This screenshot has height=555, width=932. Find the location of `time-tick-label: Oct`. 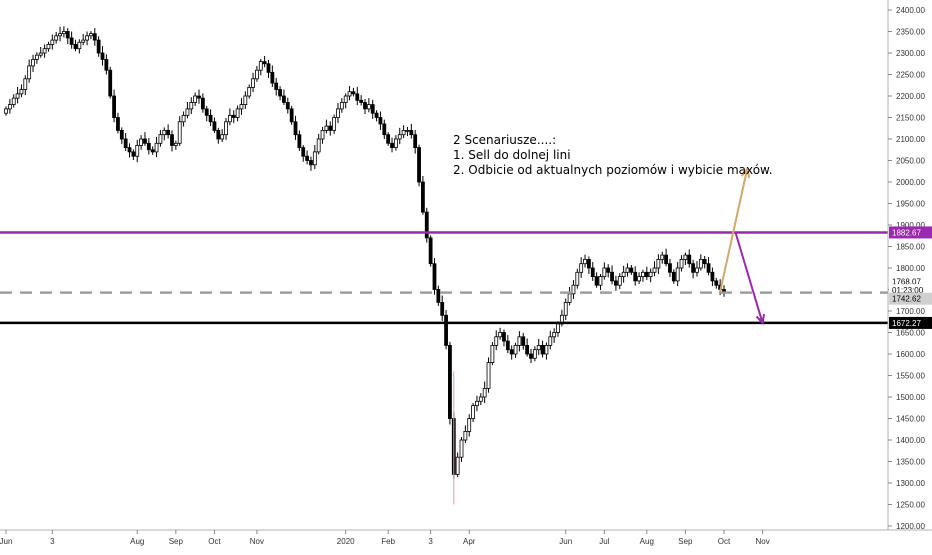

time-tick-label: Oct is located at coordinates (724, 541).